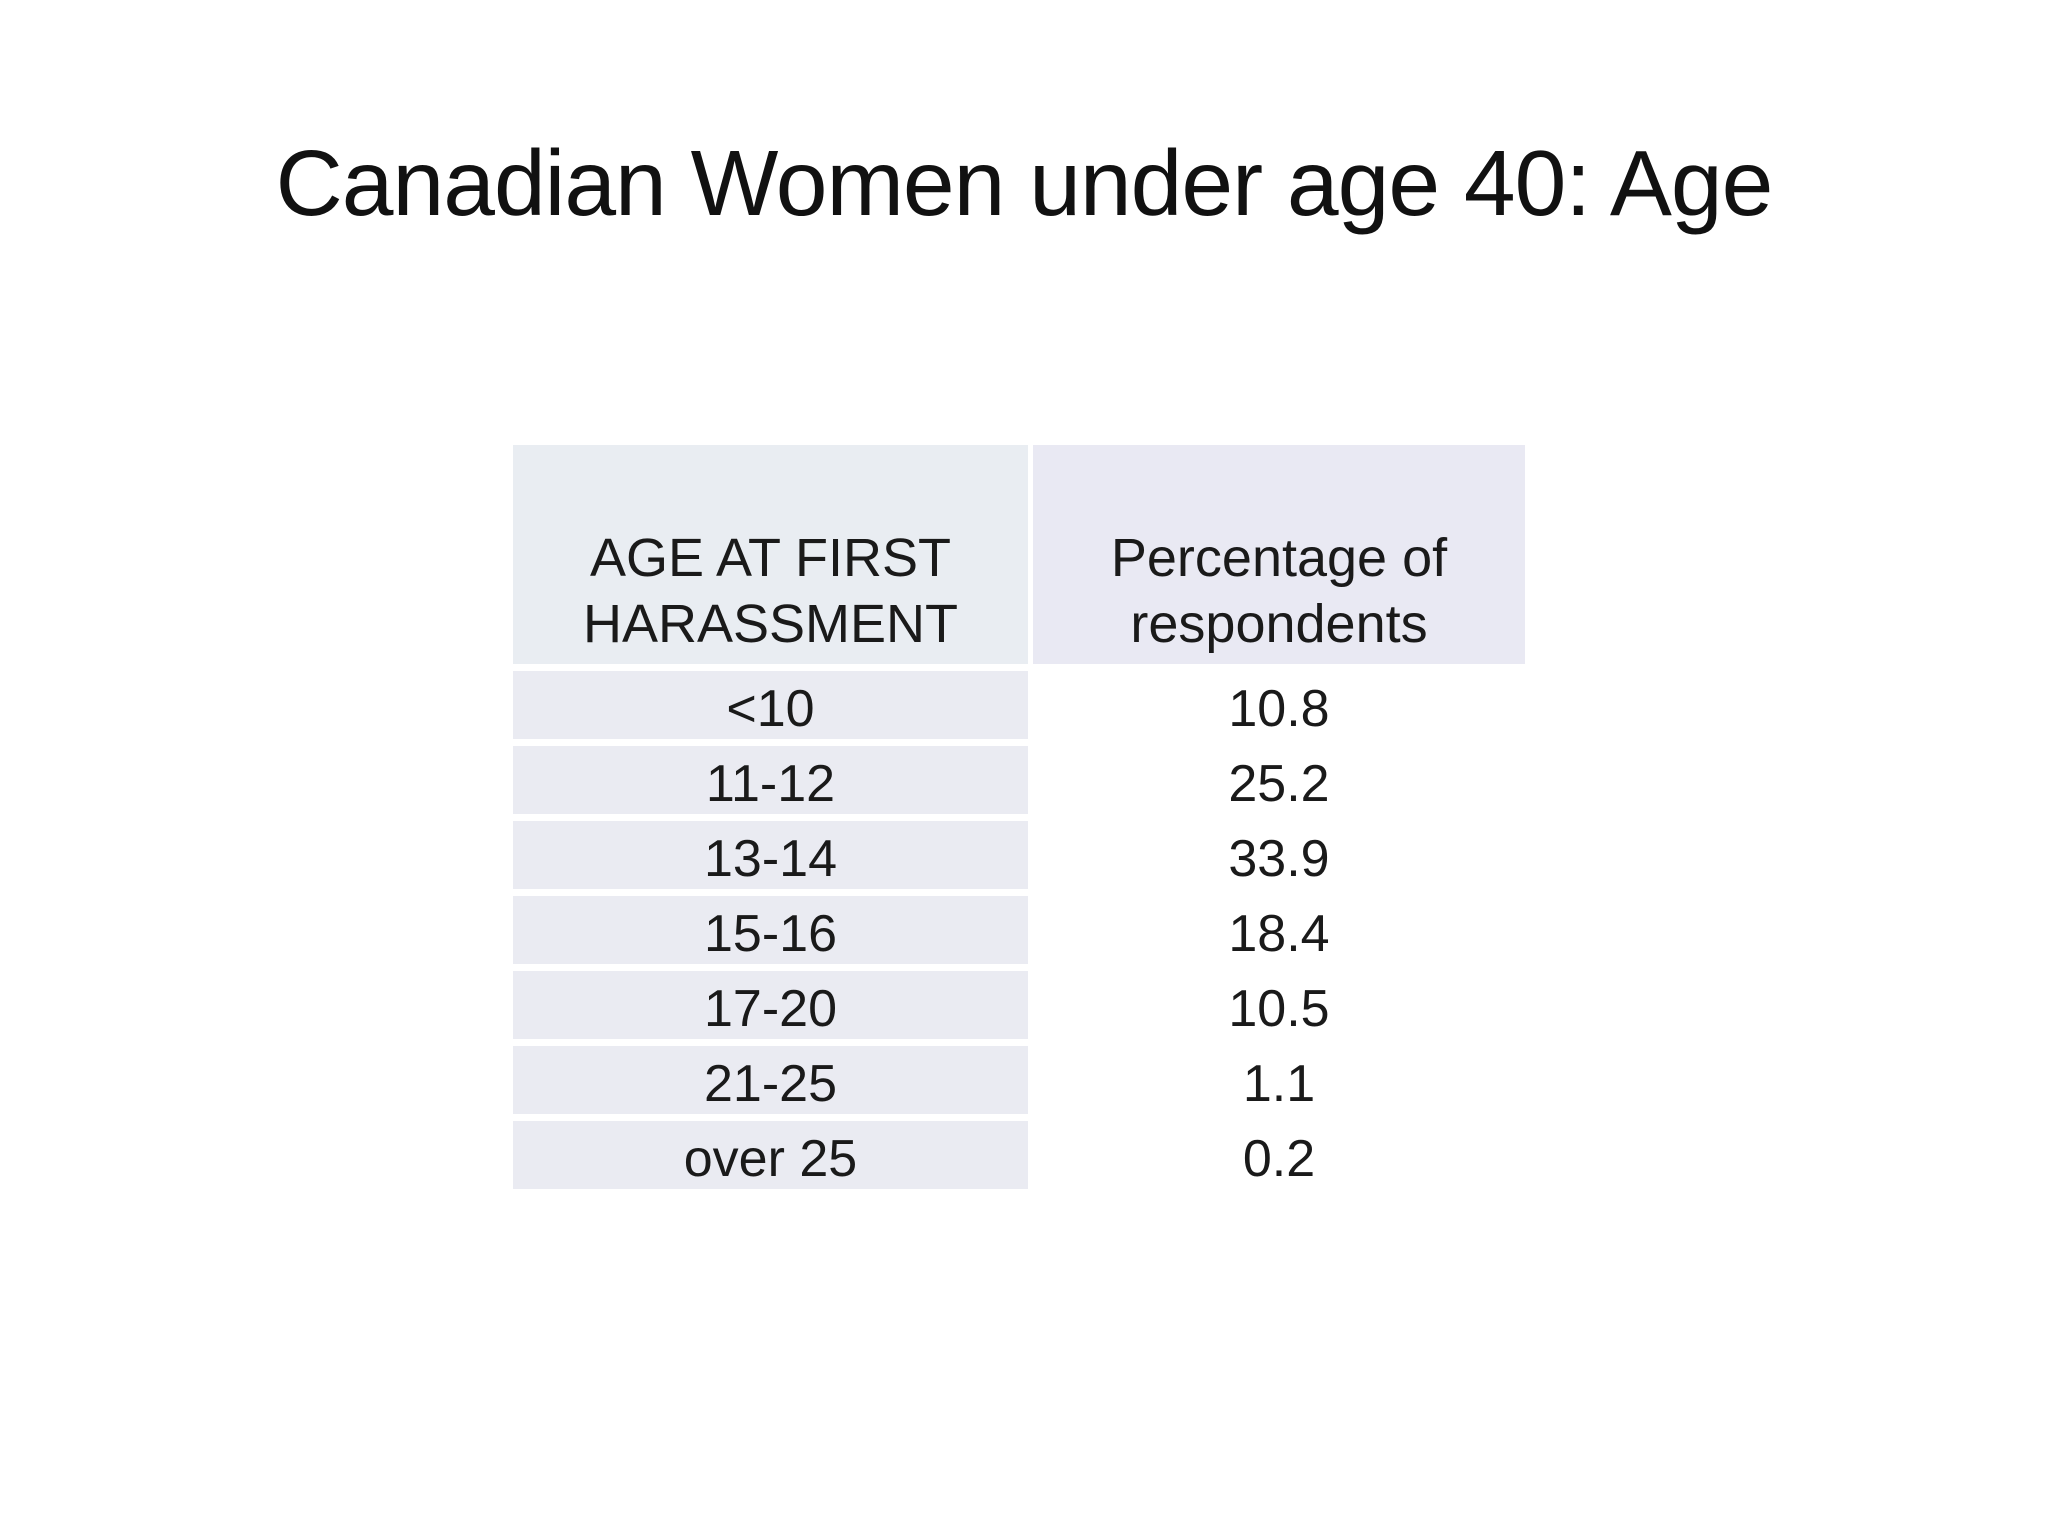  What do you see at coordinates (1279, 780) in the screenshot?
I see `table-cell-percentage: 25.2` at bounding box center [1279, 780].